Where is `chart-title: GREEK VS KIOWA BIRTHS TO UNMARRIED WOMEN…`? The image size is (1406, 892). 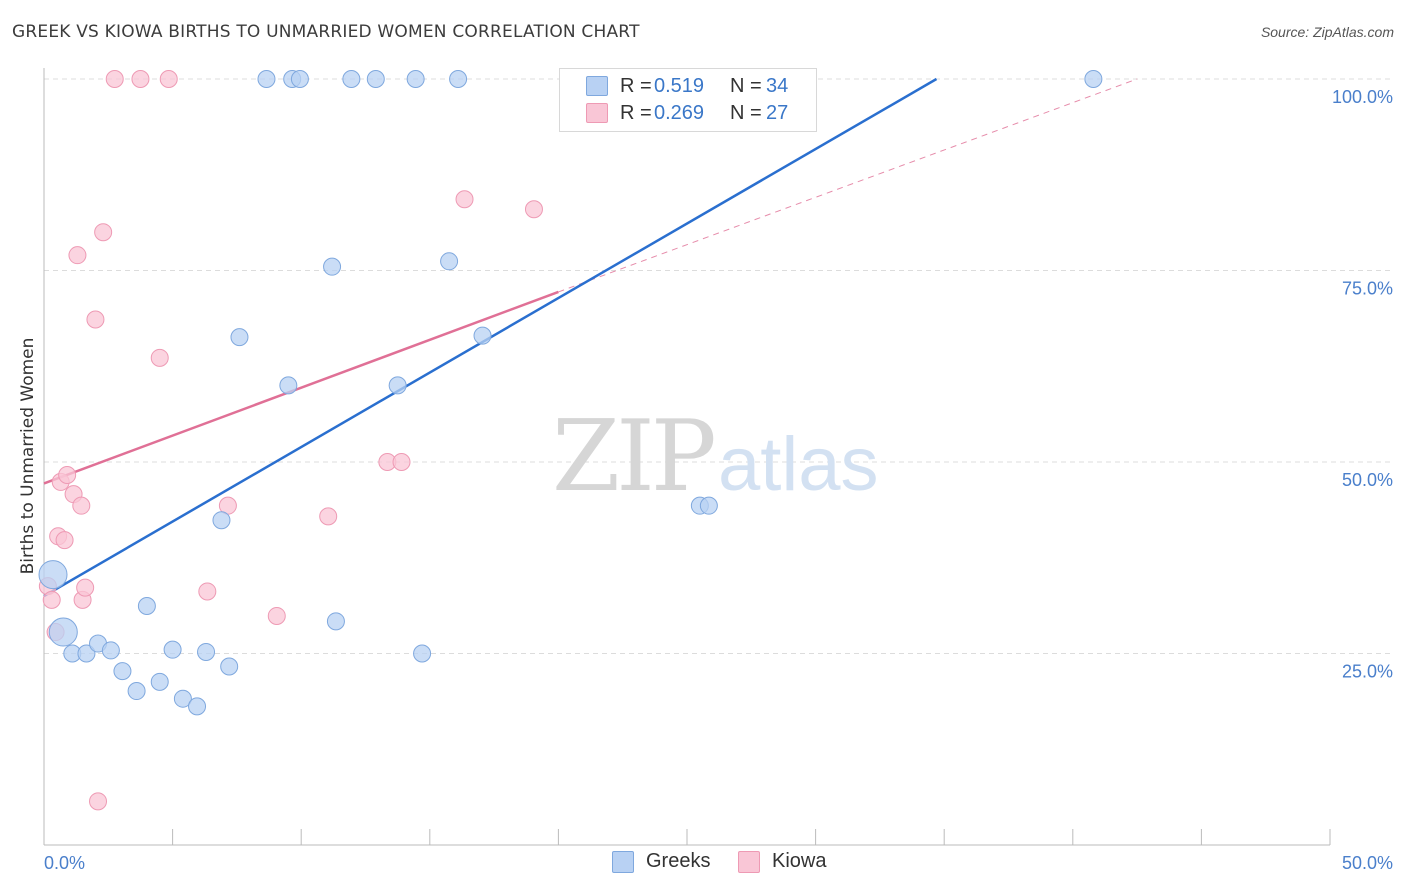
chart-title: GREEK VS KIOWA BIRTHS TO UNMARRIED WOMEN… is located at coordinates (326, 32).